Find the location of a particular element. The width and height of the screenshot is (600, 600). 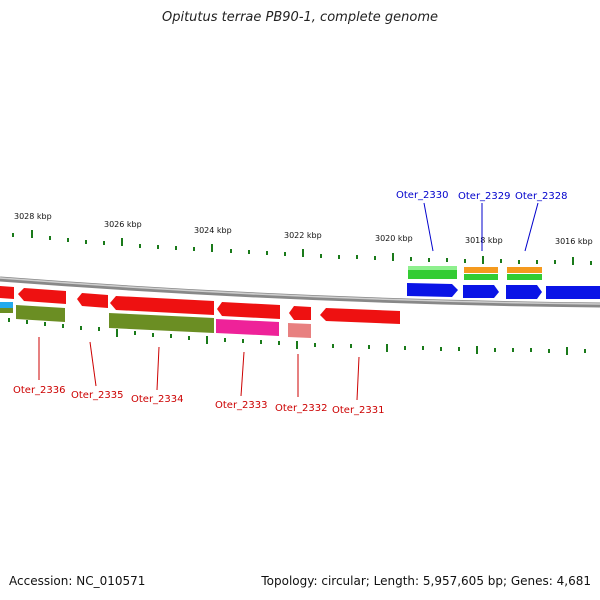

scale-label: 3024 kbp is located at coordinates (213, 230).